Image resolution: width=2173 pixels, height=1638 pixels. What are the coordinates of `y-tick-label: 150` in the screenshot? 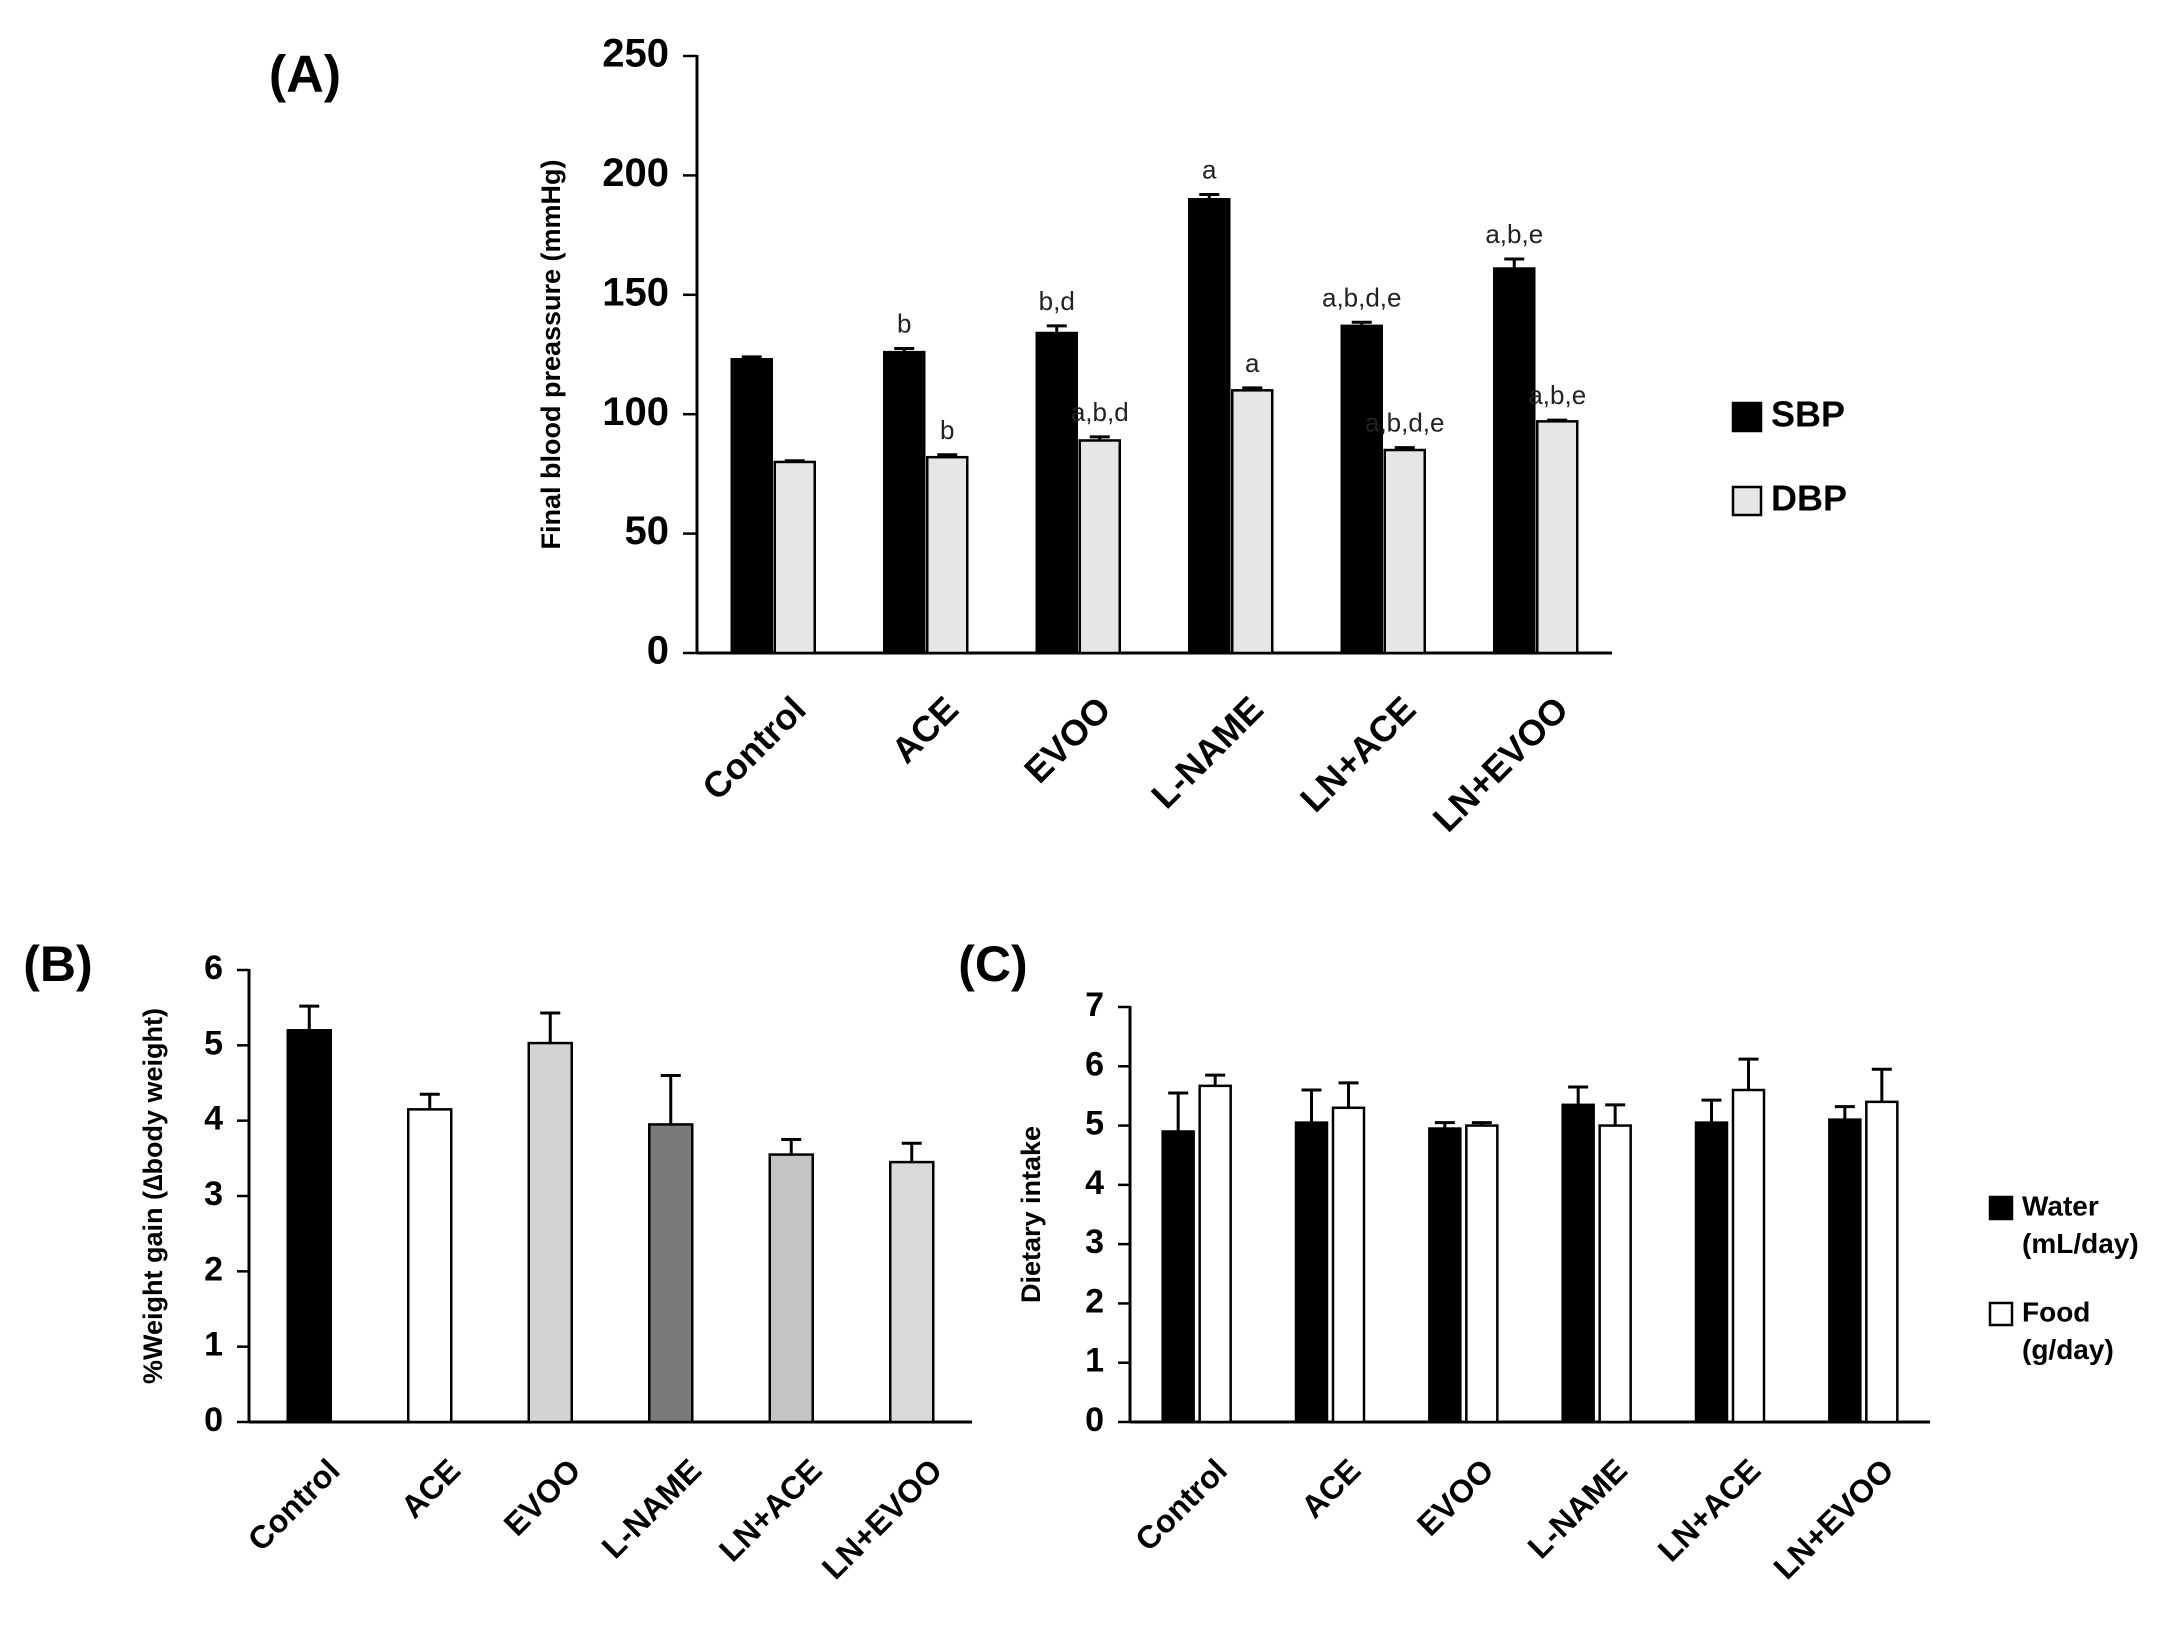 It's located at (635, 292).